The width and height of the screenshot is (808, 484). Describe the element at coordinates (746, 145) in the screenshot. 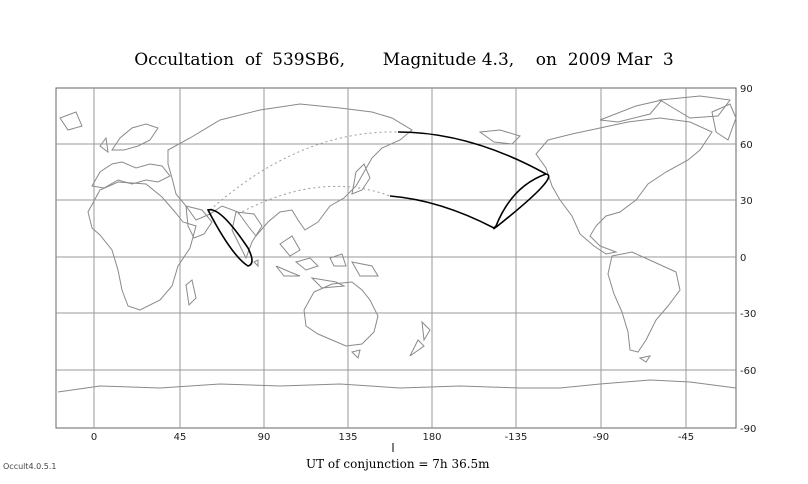

I see `y-tick-label: 60` at that location.